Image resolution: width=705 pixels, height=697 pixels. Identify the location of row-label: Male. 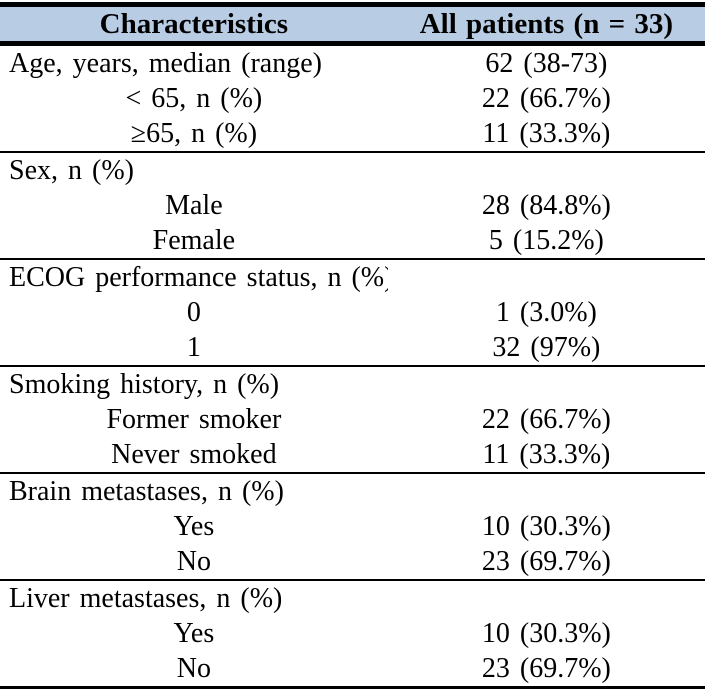
(194, 205).